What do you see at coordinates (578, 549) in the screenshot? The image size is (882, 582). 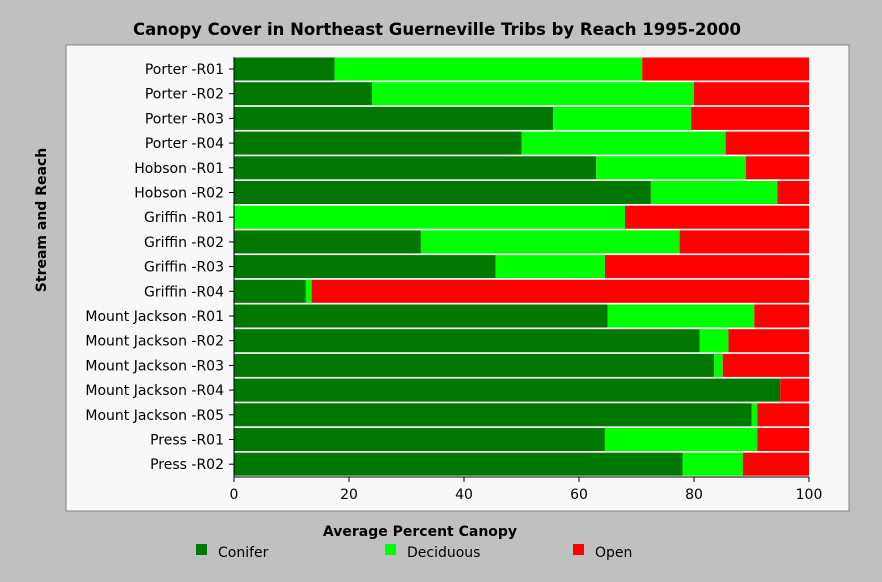 I see `legend-swatch-open` at bounding box center [578, 549].